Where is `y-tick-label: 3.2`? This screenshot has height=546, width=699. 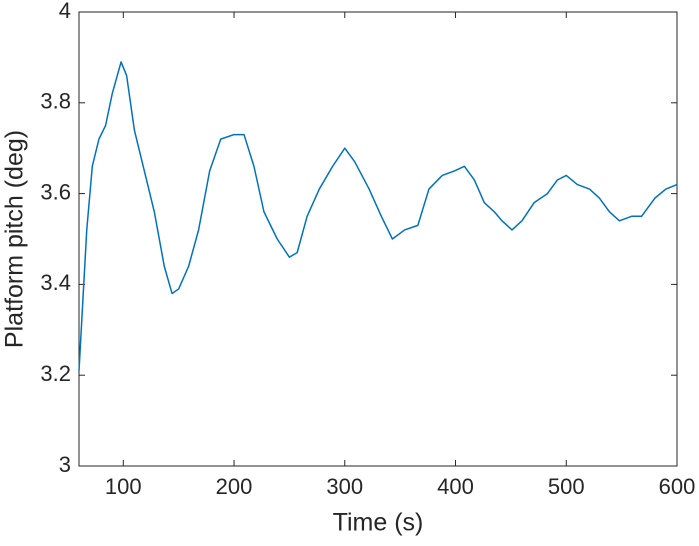
y-tick-label: 3.2 is located at coordinates (55, 373).